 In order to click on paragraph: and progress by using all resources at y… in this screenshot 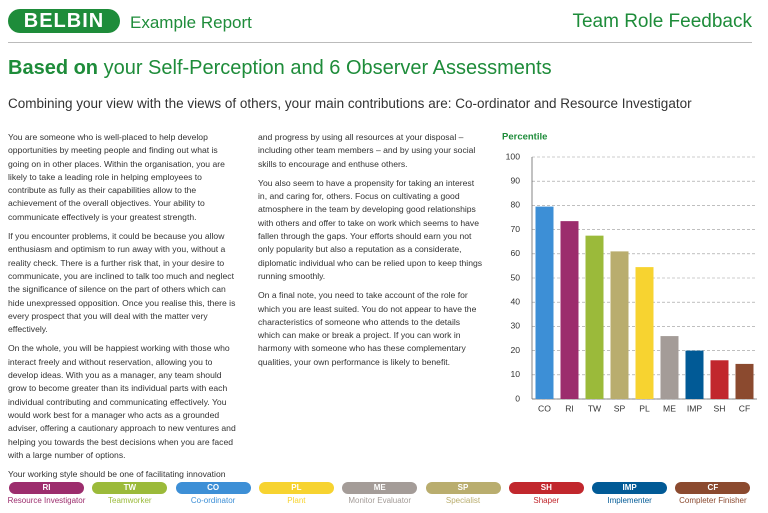, I will do `click(367, 150)`.